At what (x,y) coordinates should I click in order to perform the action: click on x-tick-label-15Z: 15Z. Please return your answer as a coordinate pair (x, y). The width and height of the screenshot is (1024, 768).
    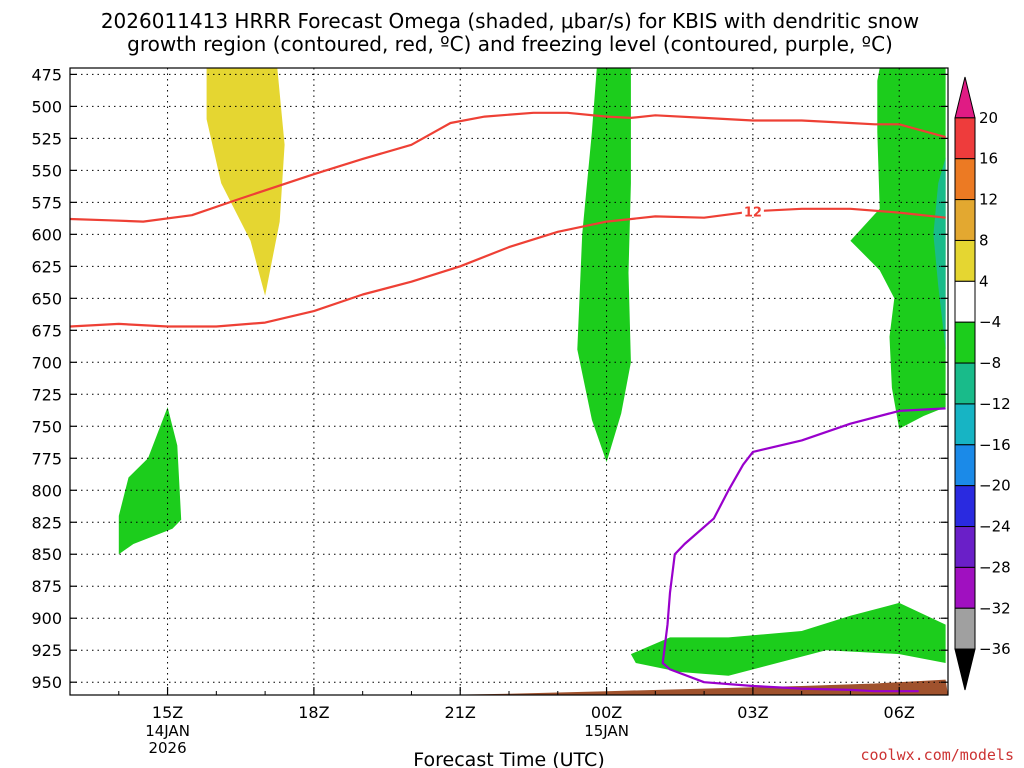
    Looking at the image, I should click on (167, 712).